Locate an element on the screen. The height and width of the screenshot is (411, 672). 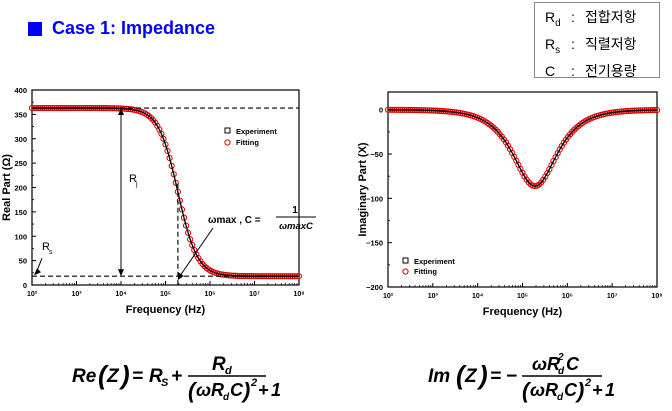
x-tick-label: 10⁸ is located at coordinates (656, 296).